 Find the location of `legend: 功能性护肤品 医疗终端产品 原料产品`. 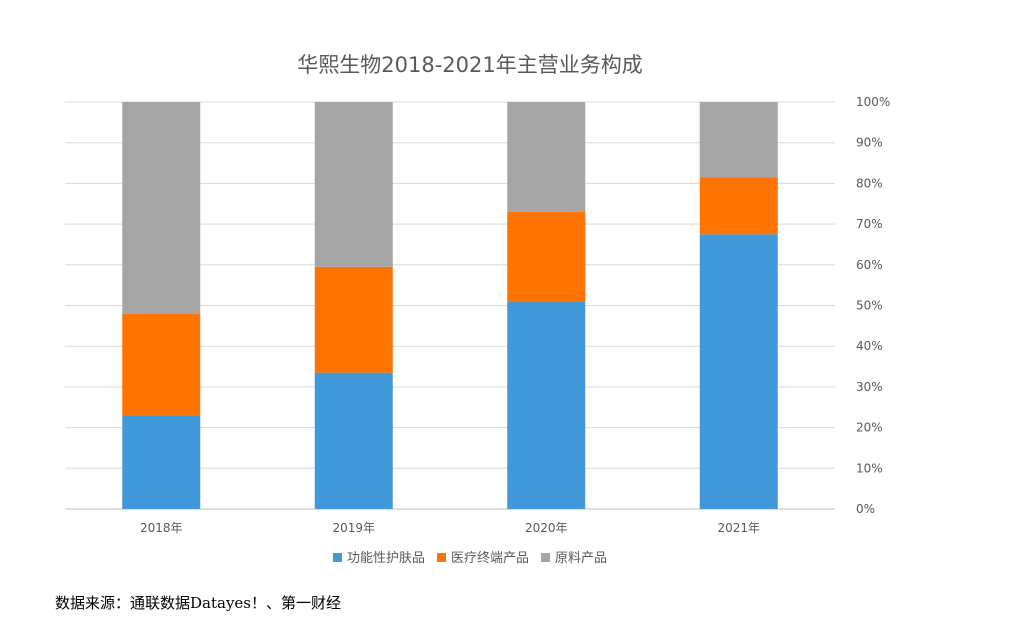

legend: 功能性护肤品 医疗终端产品 原料产品 is located at coordinates (470, 558).